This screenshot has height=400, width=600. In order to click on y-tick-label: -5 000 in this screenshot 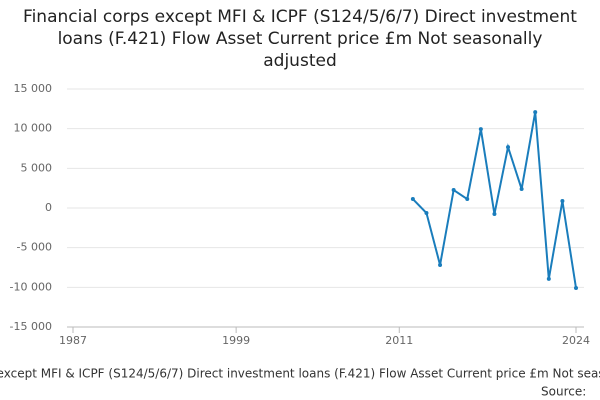, I will do `click(34, 247)`.